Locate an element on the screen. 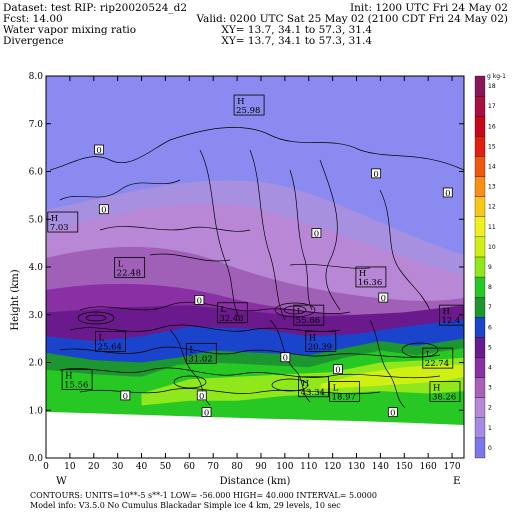 The width and height of the screenshot is (512, 512). y-axis-label: Height (km) is located at coordinates (15, 299).